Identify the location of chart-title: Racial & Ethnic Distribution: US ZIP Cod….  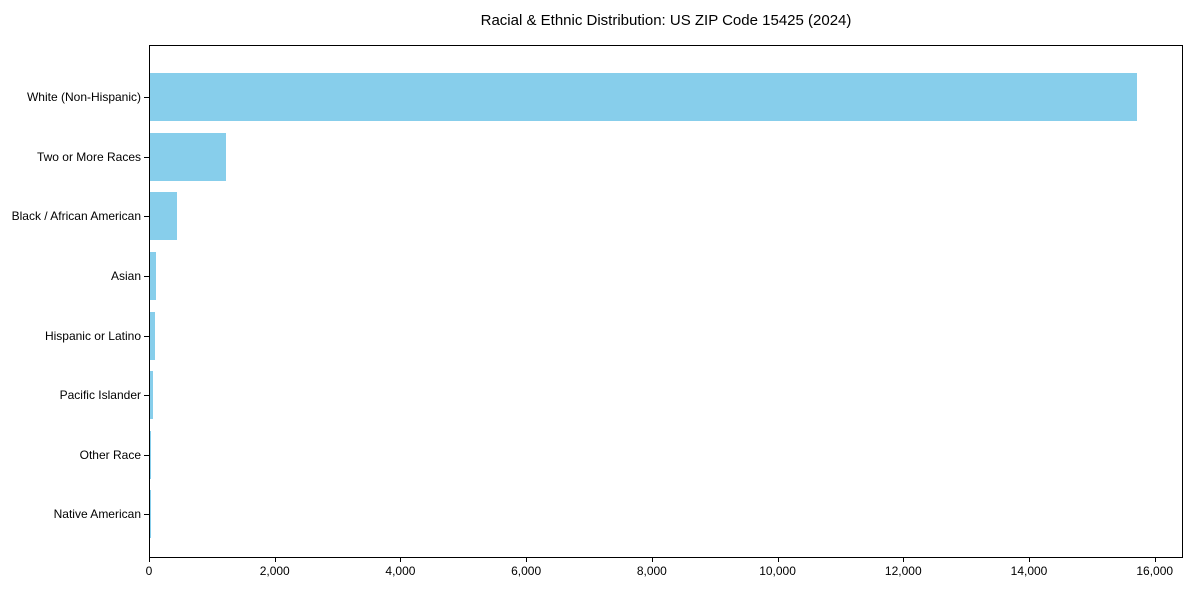
(666, 20).